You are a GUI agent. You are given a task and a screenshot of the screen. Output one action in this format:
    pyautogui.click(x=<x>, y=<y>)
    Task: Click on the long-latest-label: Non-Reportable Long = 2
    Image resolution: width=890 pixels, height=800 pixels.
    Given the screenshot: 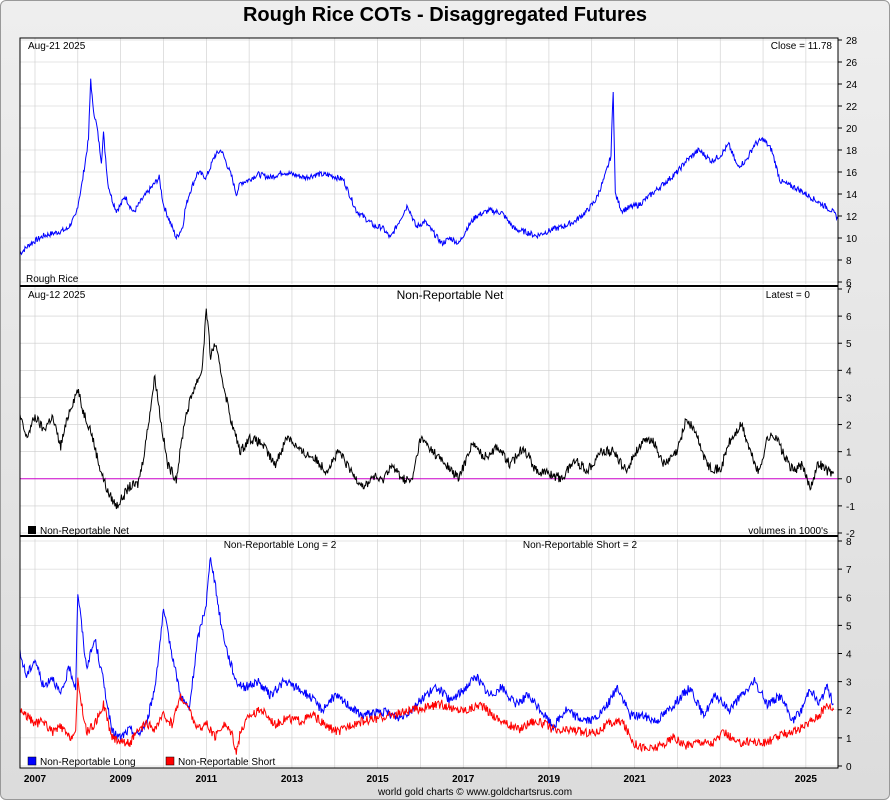 What is the action you would take?
    pyautogui.click(x=280, y=545)
    